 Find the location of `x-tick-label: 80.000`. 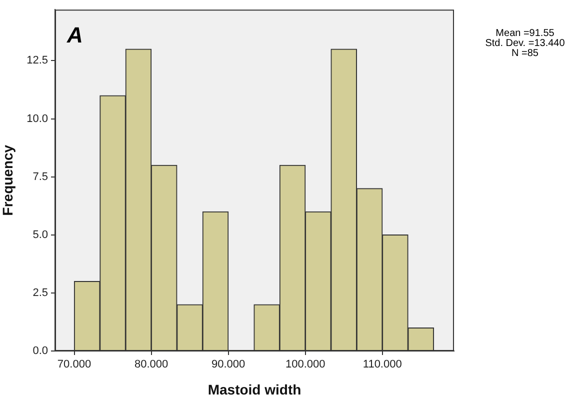

x-tick-label: 80.000 is located at coordinates (151, 364).